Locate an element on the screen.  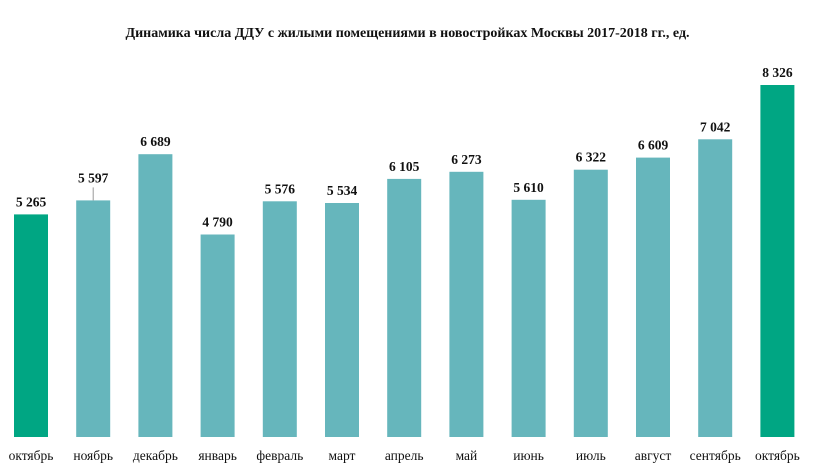
value-label-9: 5 610 is located at coordinates (528, 187).